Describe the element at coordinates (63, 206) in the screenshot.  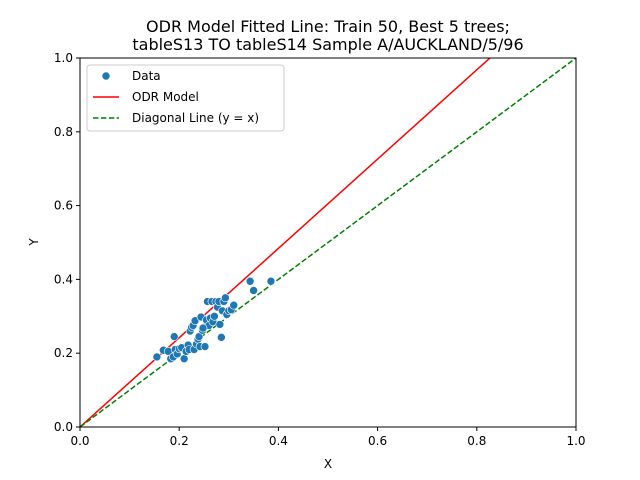
I see `y-tick-label: 0.6` at that location.